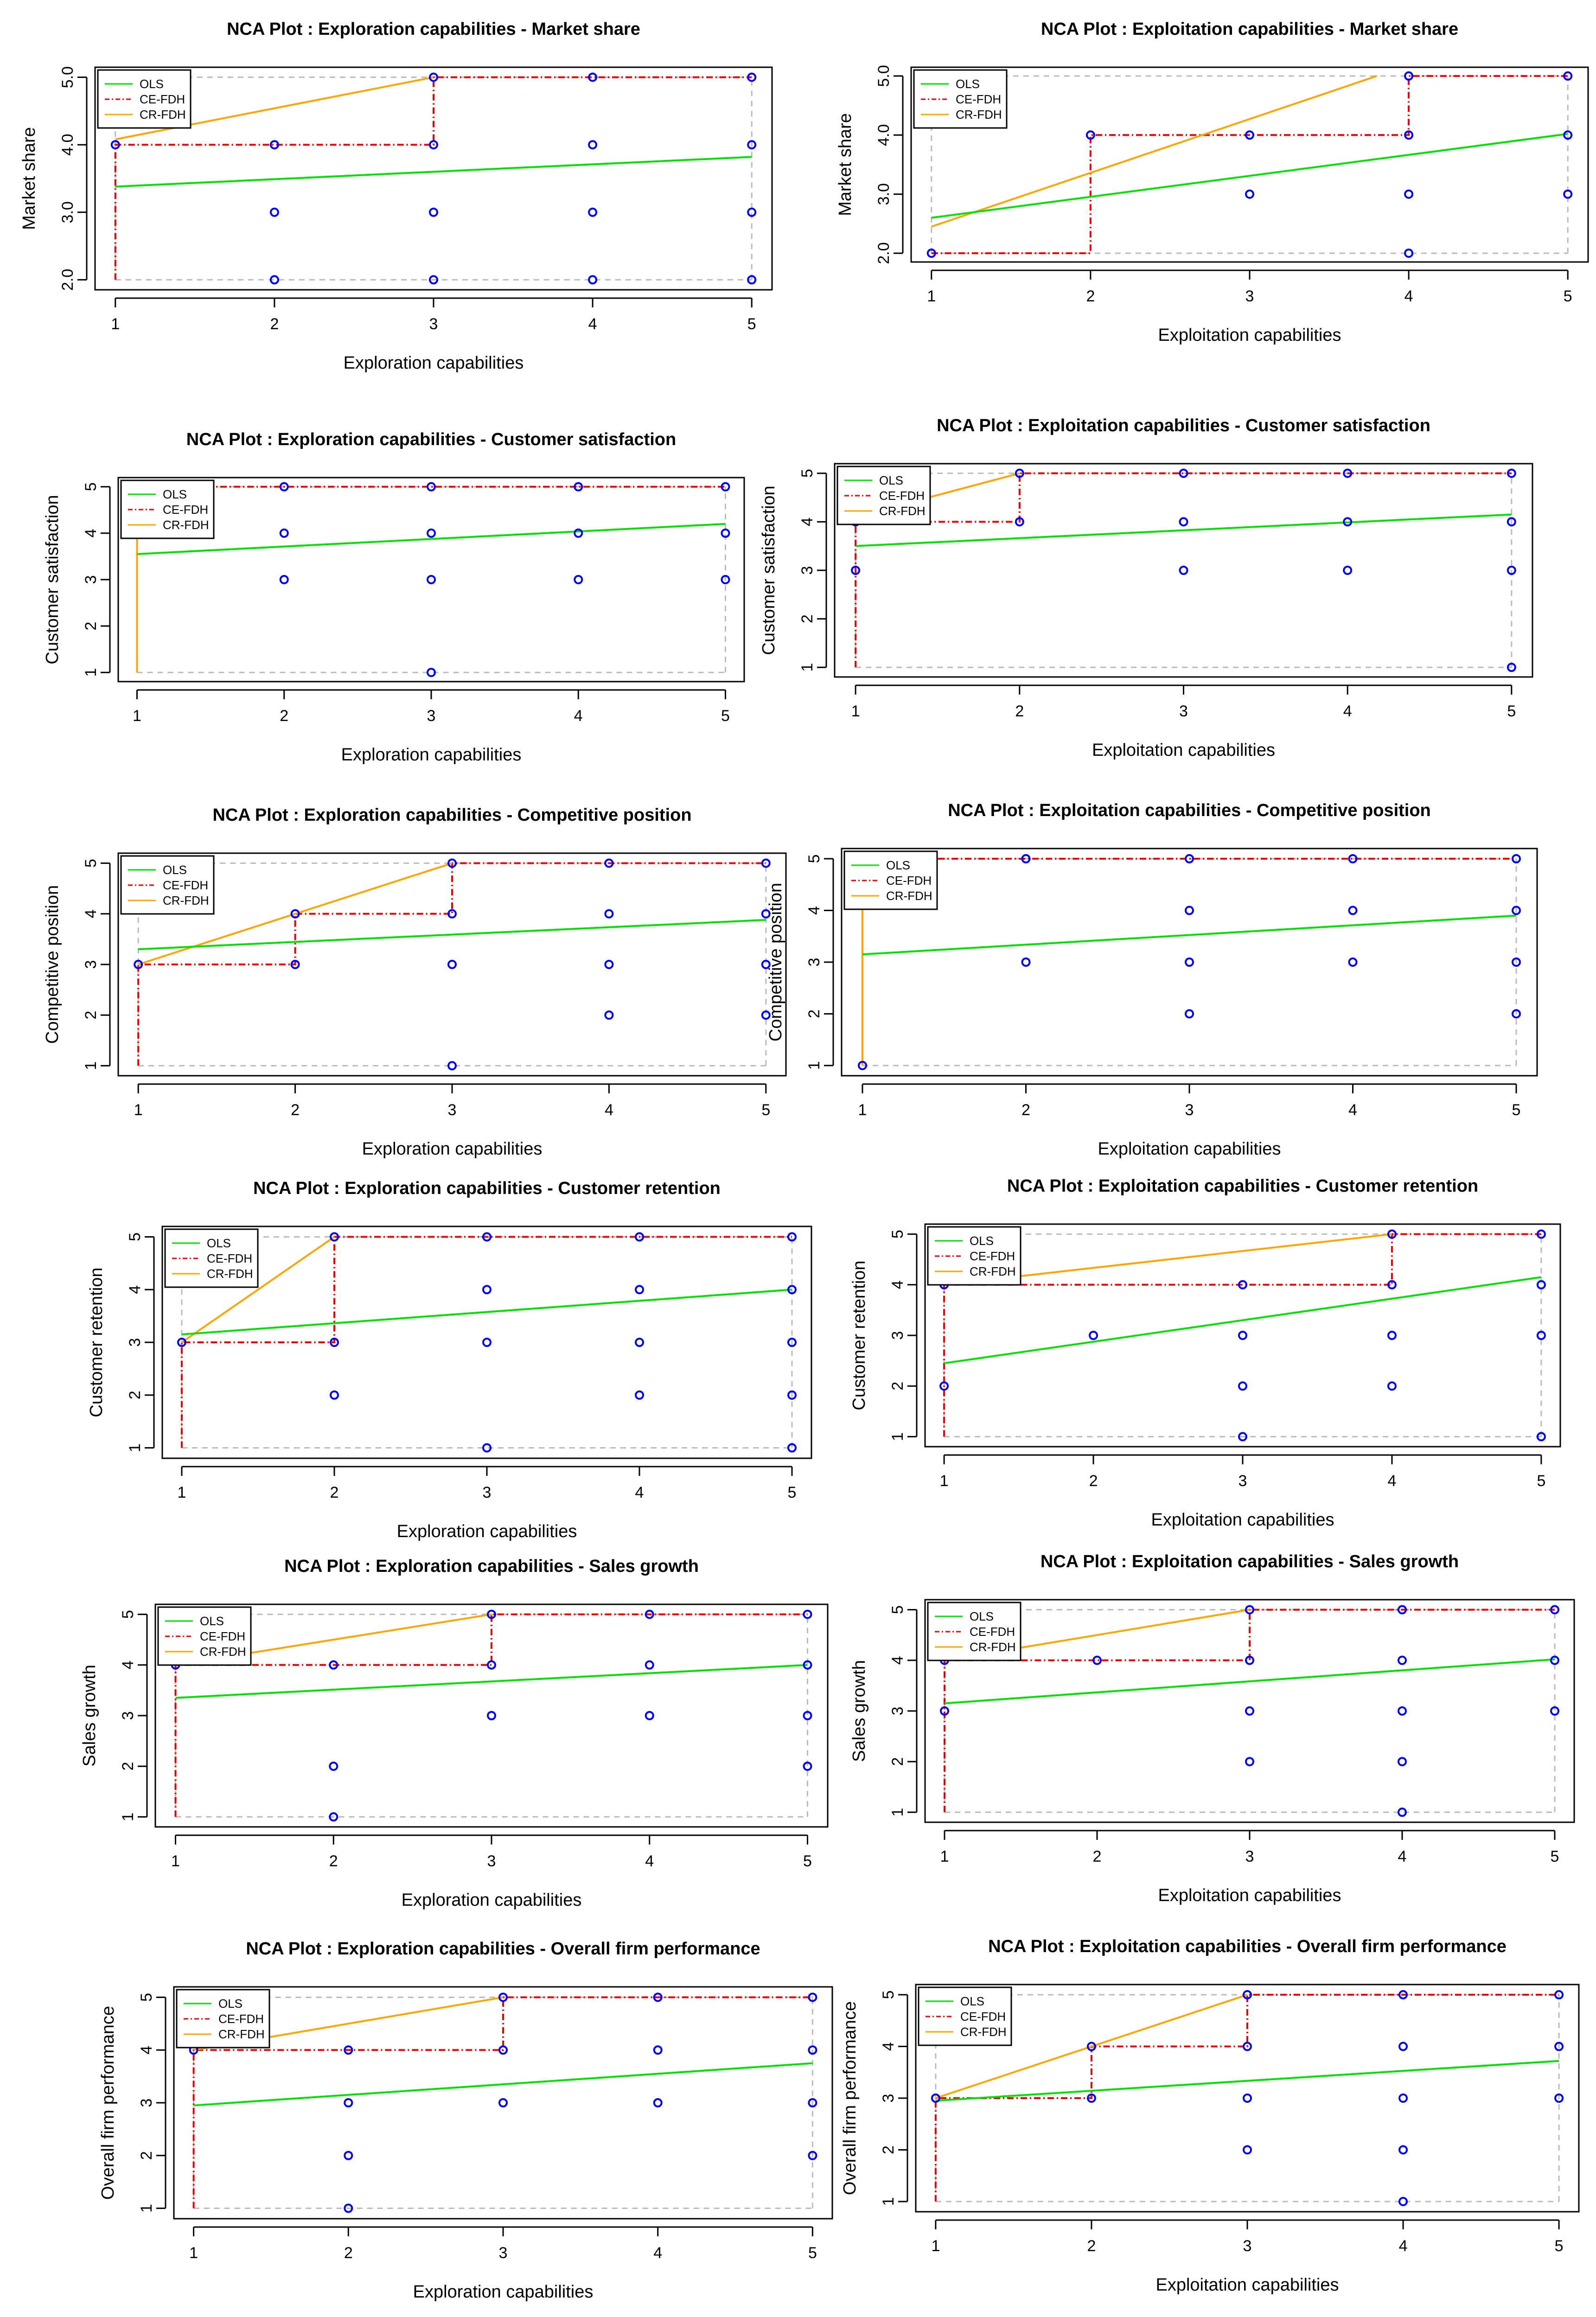 This screenshot has width=1596, height=2317. Describe the element at coordinates (1190, 1149) in the screenshot. I see `x-axis-label: Exploitation capabilities` at that location.